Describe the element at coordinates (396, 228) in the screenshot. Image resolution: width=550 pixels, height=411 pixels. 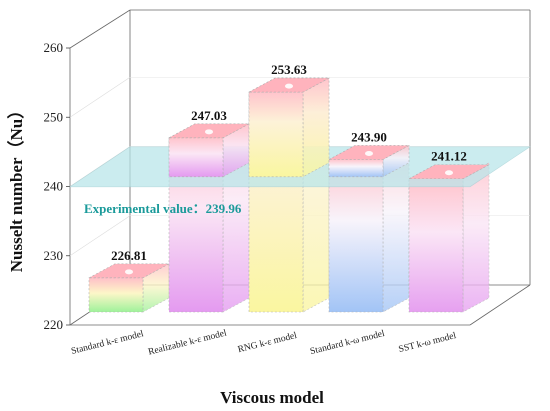
I see `bar-side` at that location.